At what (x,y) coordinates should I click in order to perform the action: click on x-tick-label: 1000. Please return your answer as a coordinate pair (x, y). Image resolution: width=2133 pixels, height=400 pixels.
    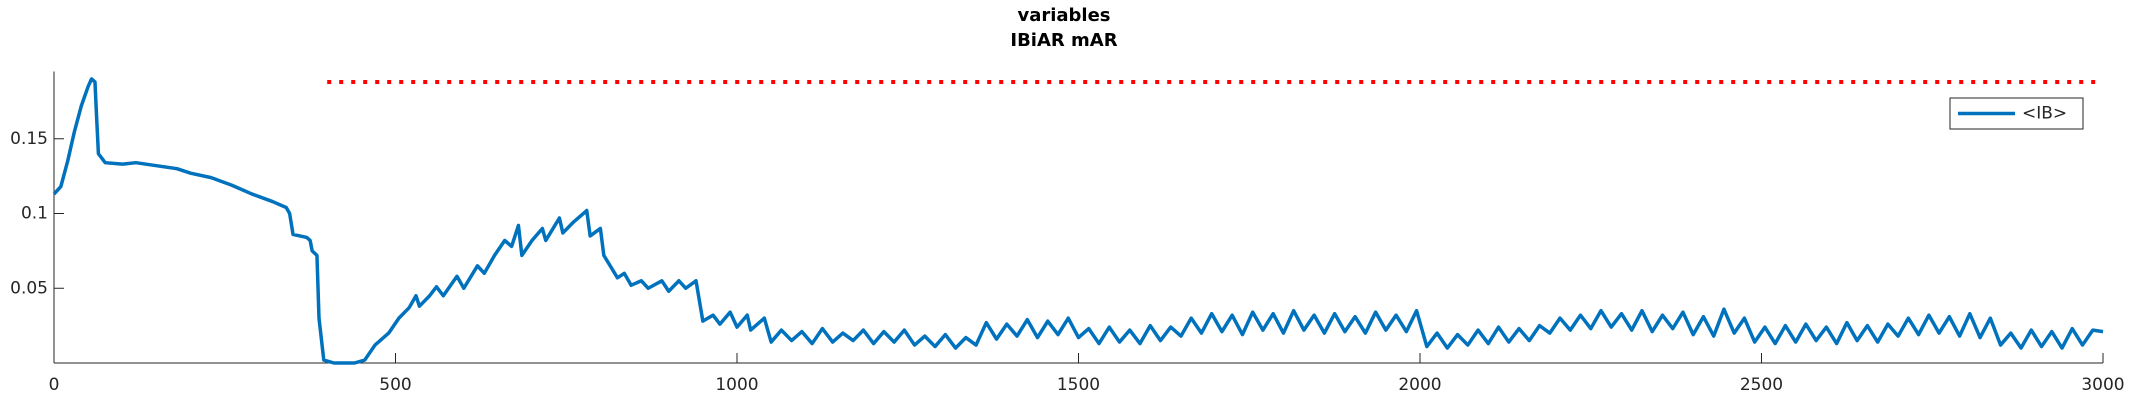
    Looking at the image, I should click on (736, 385).